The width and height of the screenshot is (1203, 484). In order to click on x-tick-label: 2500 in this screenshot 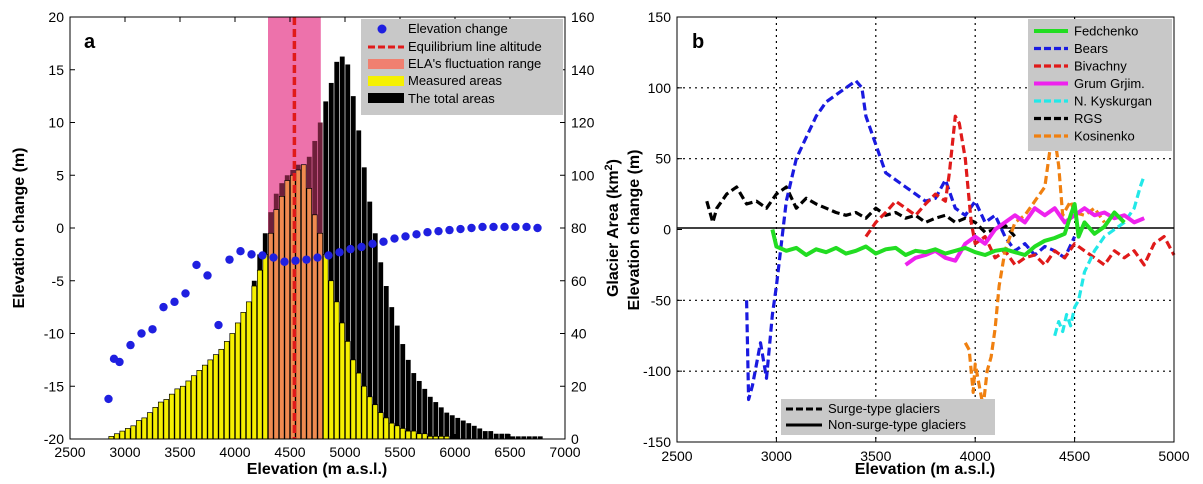, I will do `click(676, 456)`.